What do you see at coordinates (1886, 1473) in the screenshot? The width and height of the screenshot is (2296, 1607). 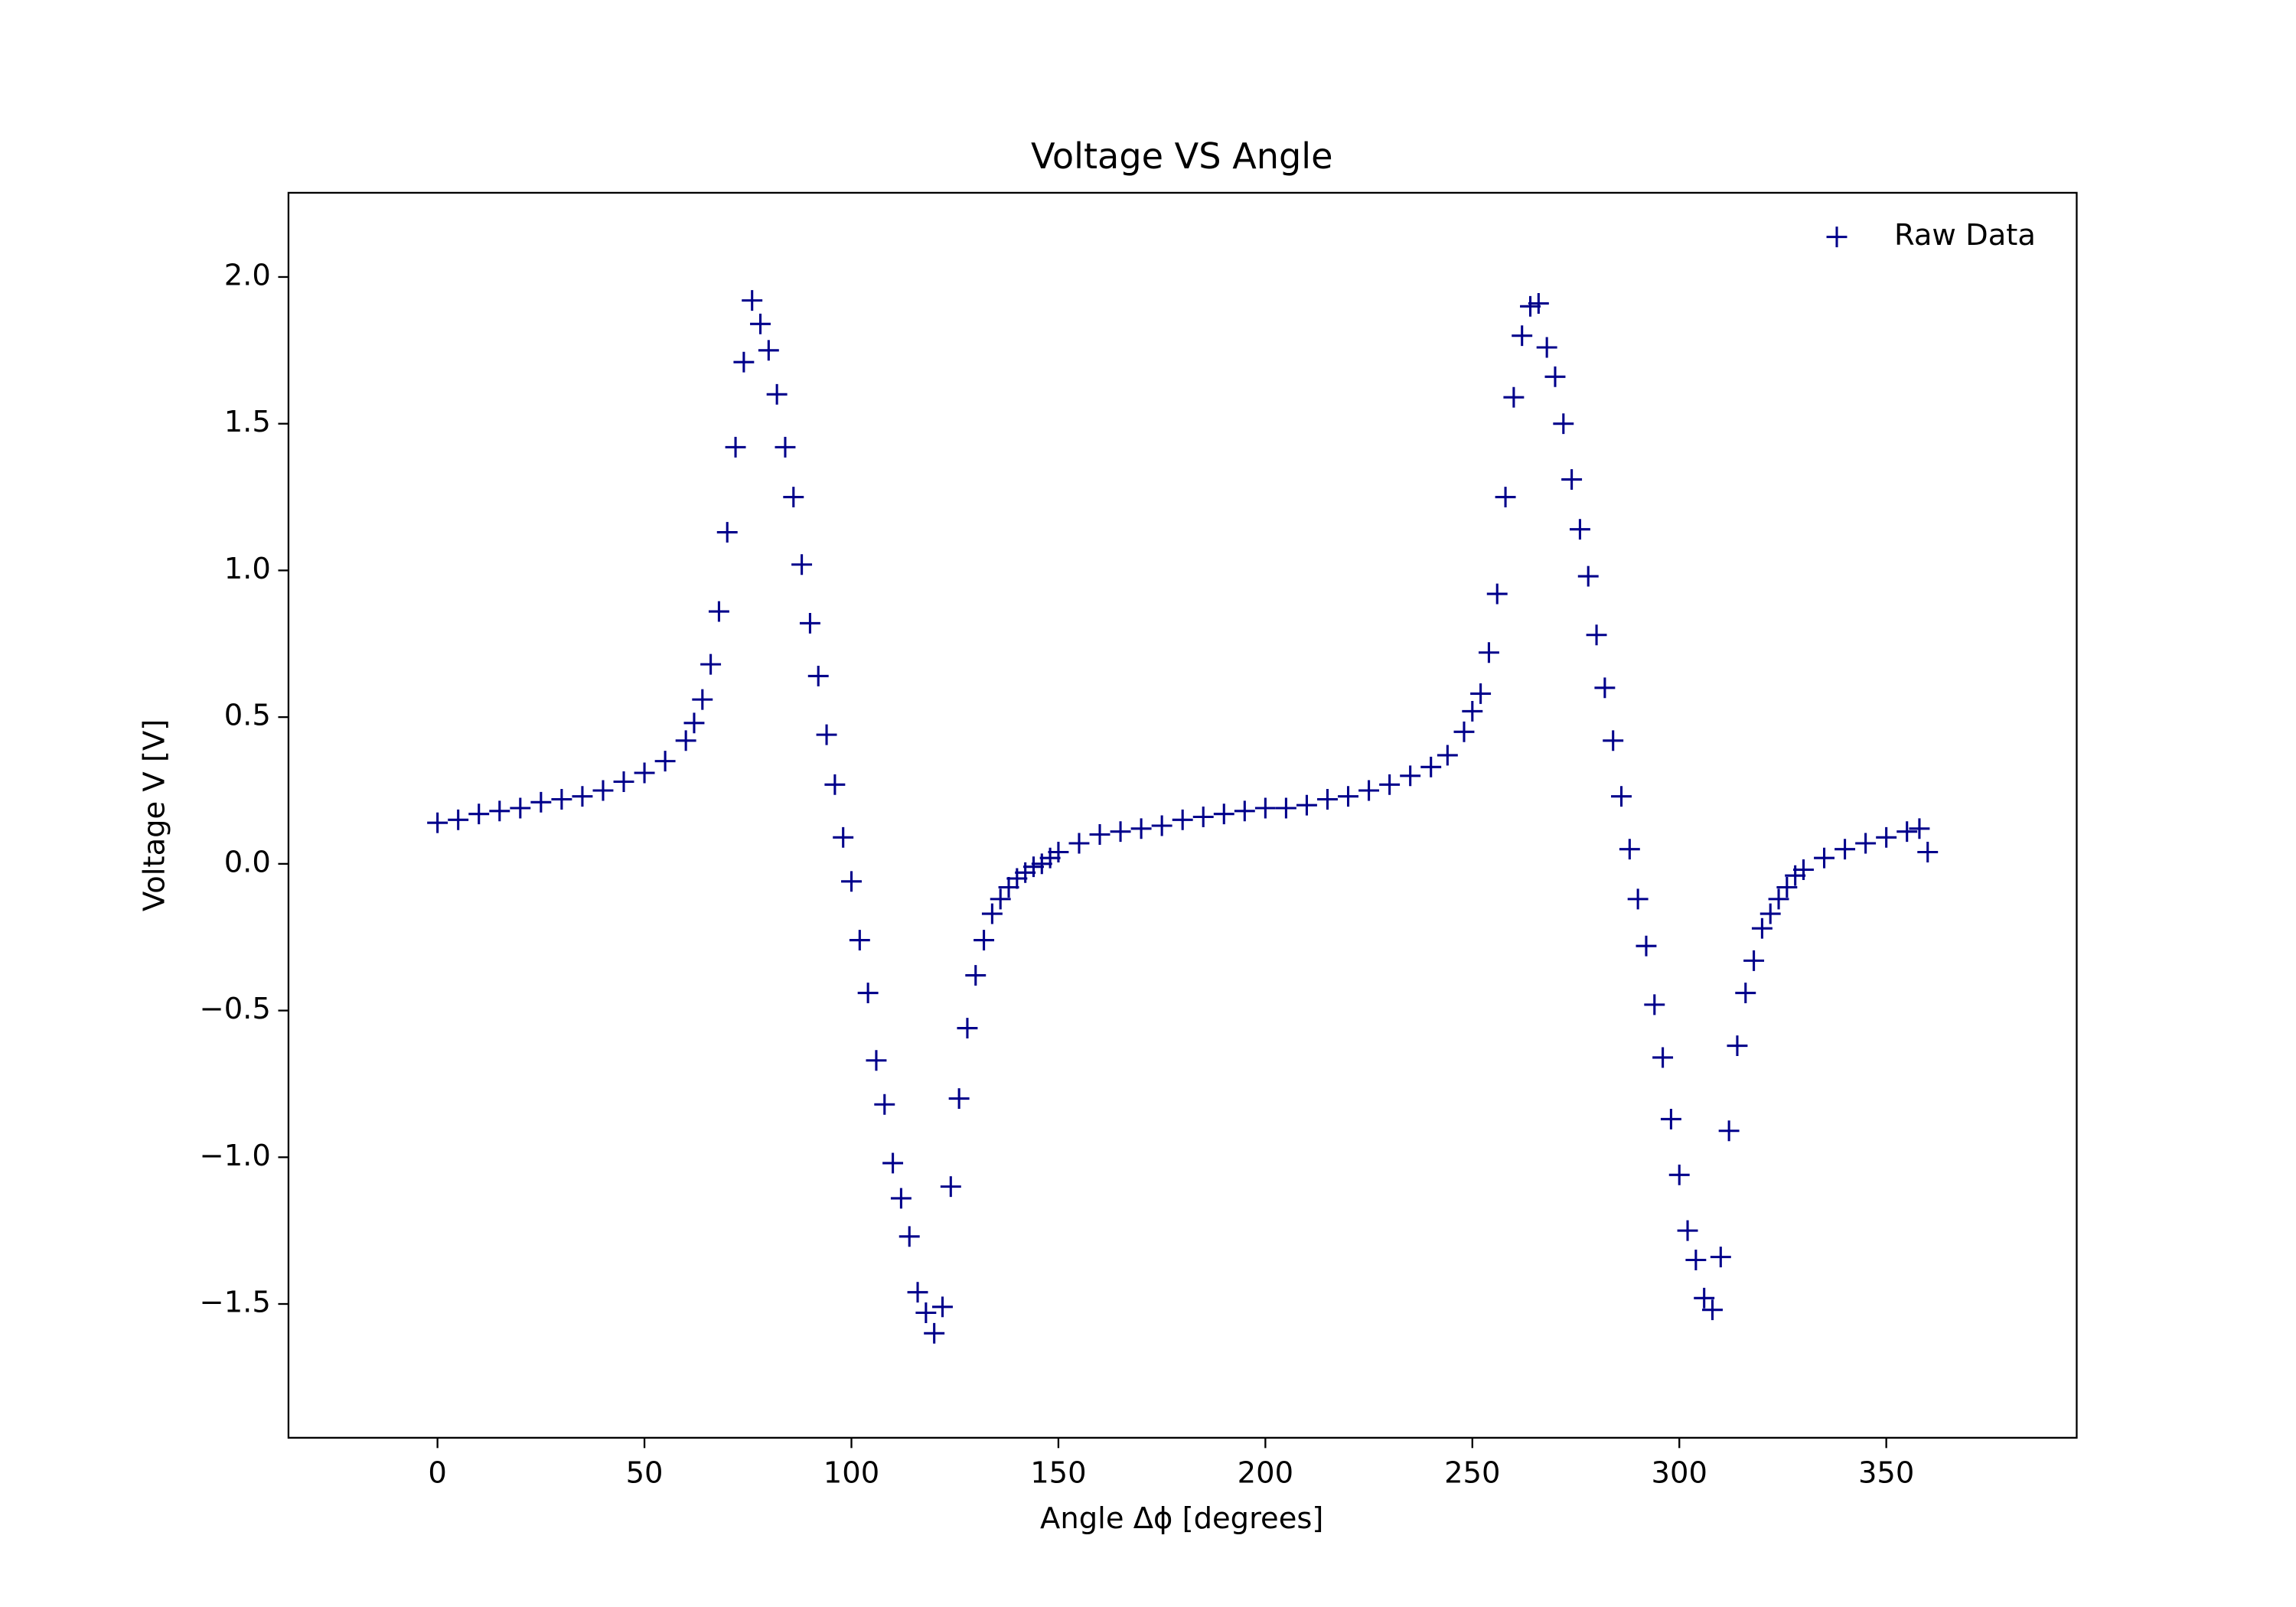 I see `x-tick-label: 350` at bounding box center [1886, 1473].